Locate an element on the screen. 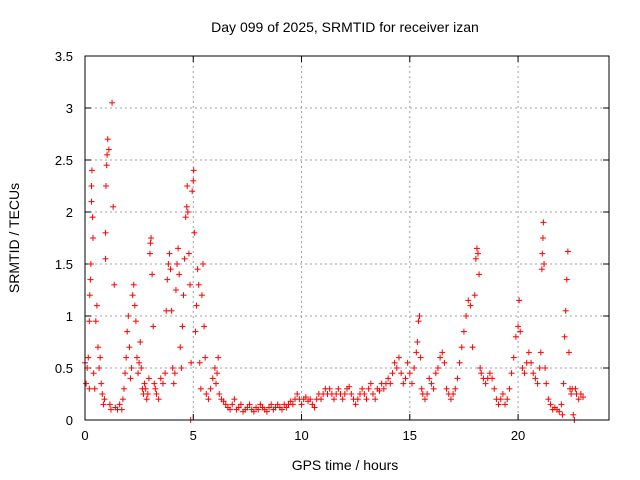 This screenshot has height=480, width=640. y-tick-label: 1 is located at coordinates (69, 316).